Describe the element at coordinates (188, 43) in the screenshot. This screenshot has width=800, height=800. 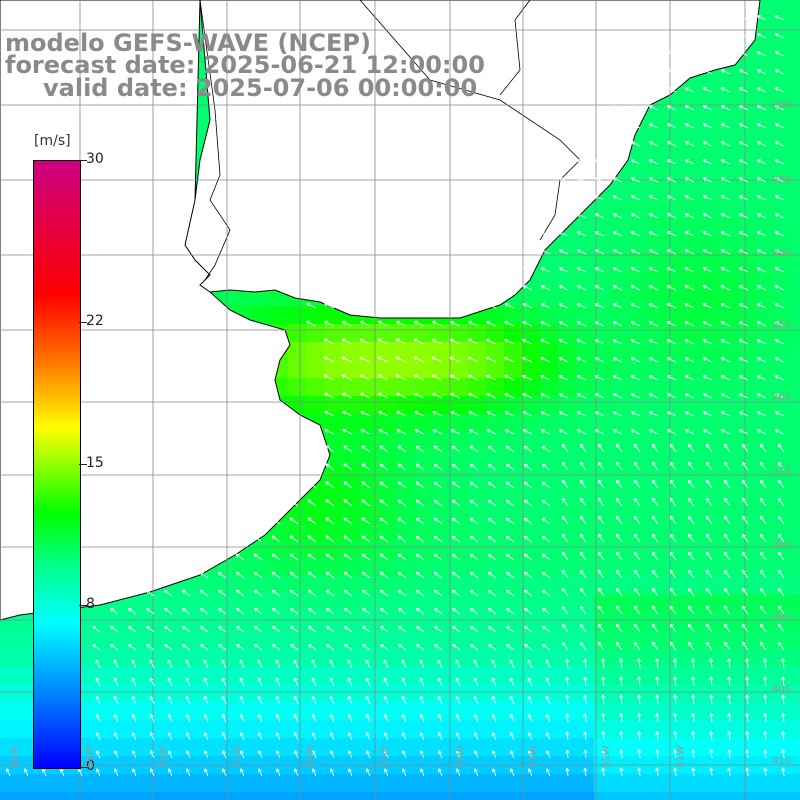
I see `model-title: modelo GEFS-WAVE (NCEP)` at that location.